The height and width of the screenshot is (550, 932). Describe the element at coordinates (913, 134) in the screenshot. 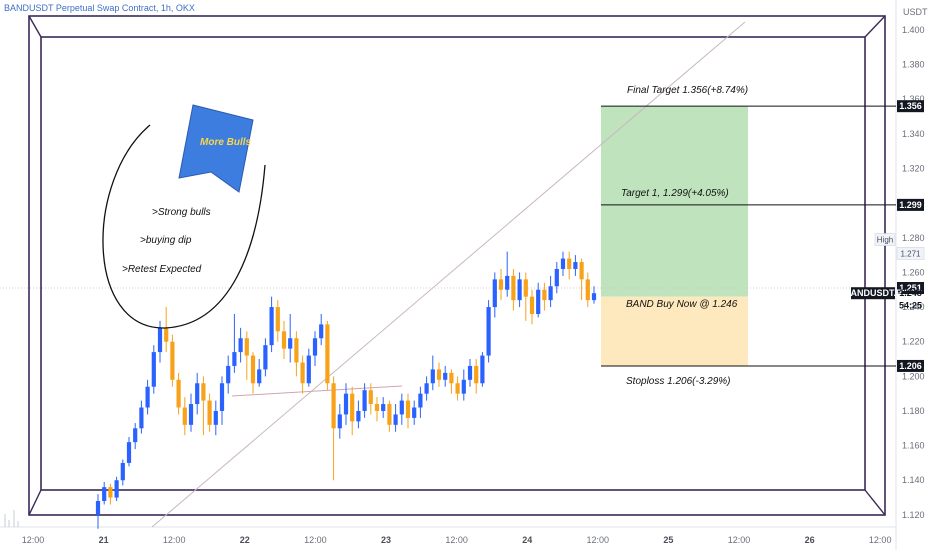

I see `y-tick-label: 1.340` at that location.